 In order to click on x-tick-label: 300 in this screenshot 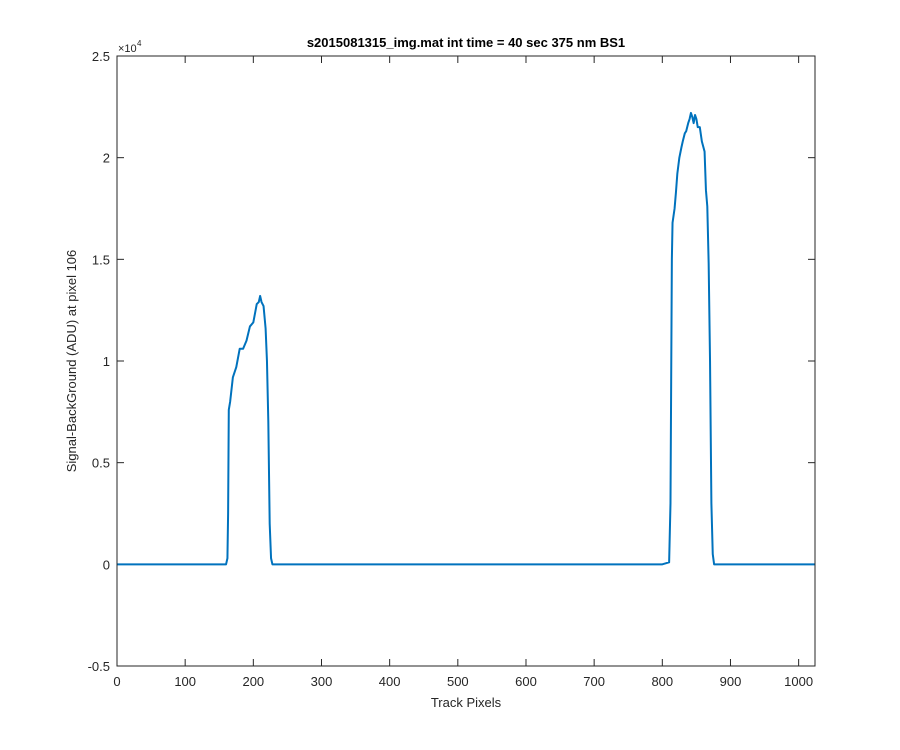, I will do `click(322, 681)`.